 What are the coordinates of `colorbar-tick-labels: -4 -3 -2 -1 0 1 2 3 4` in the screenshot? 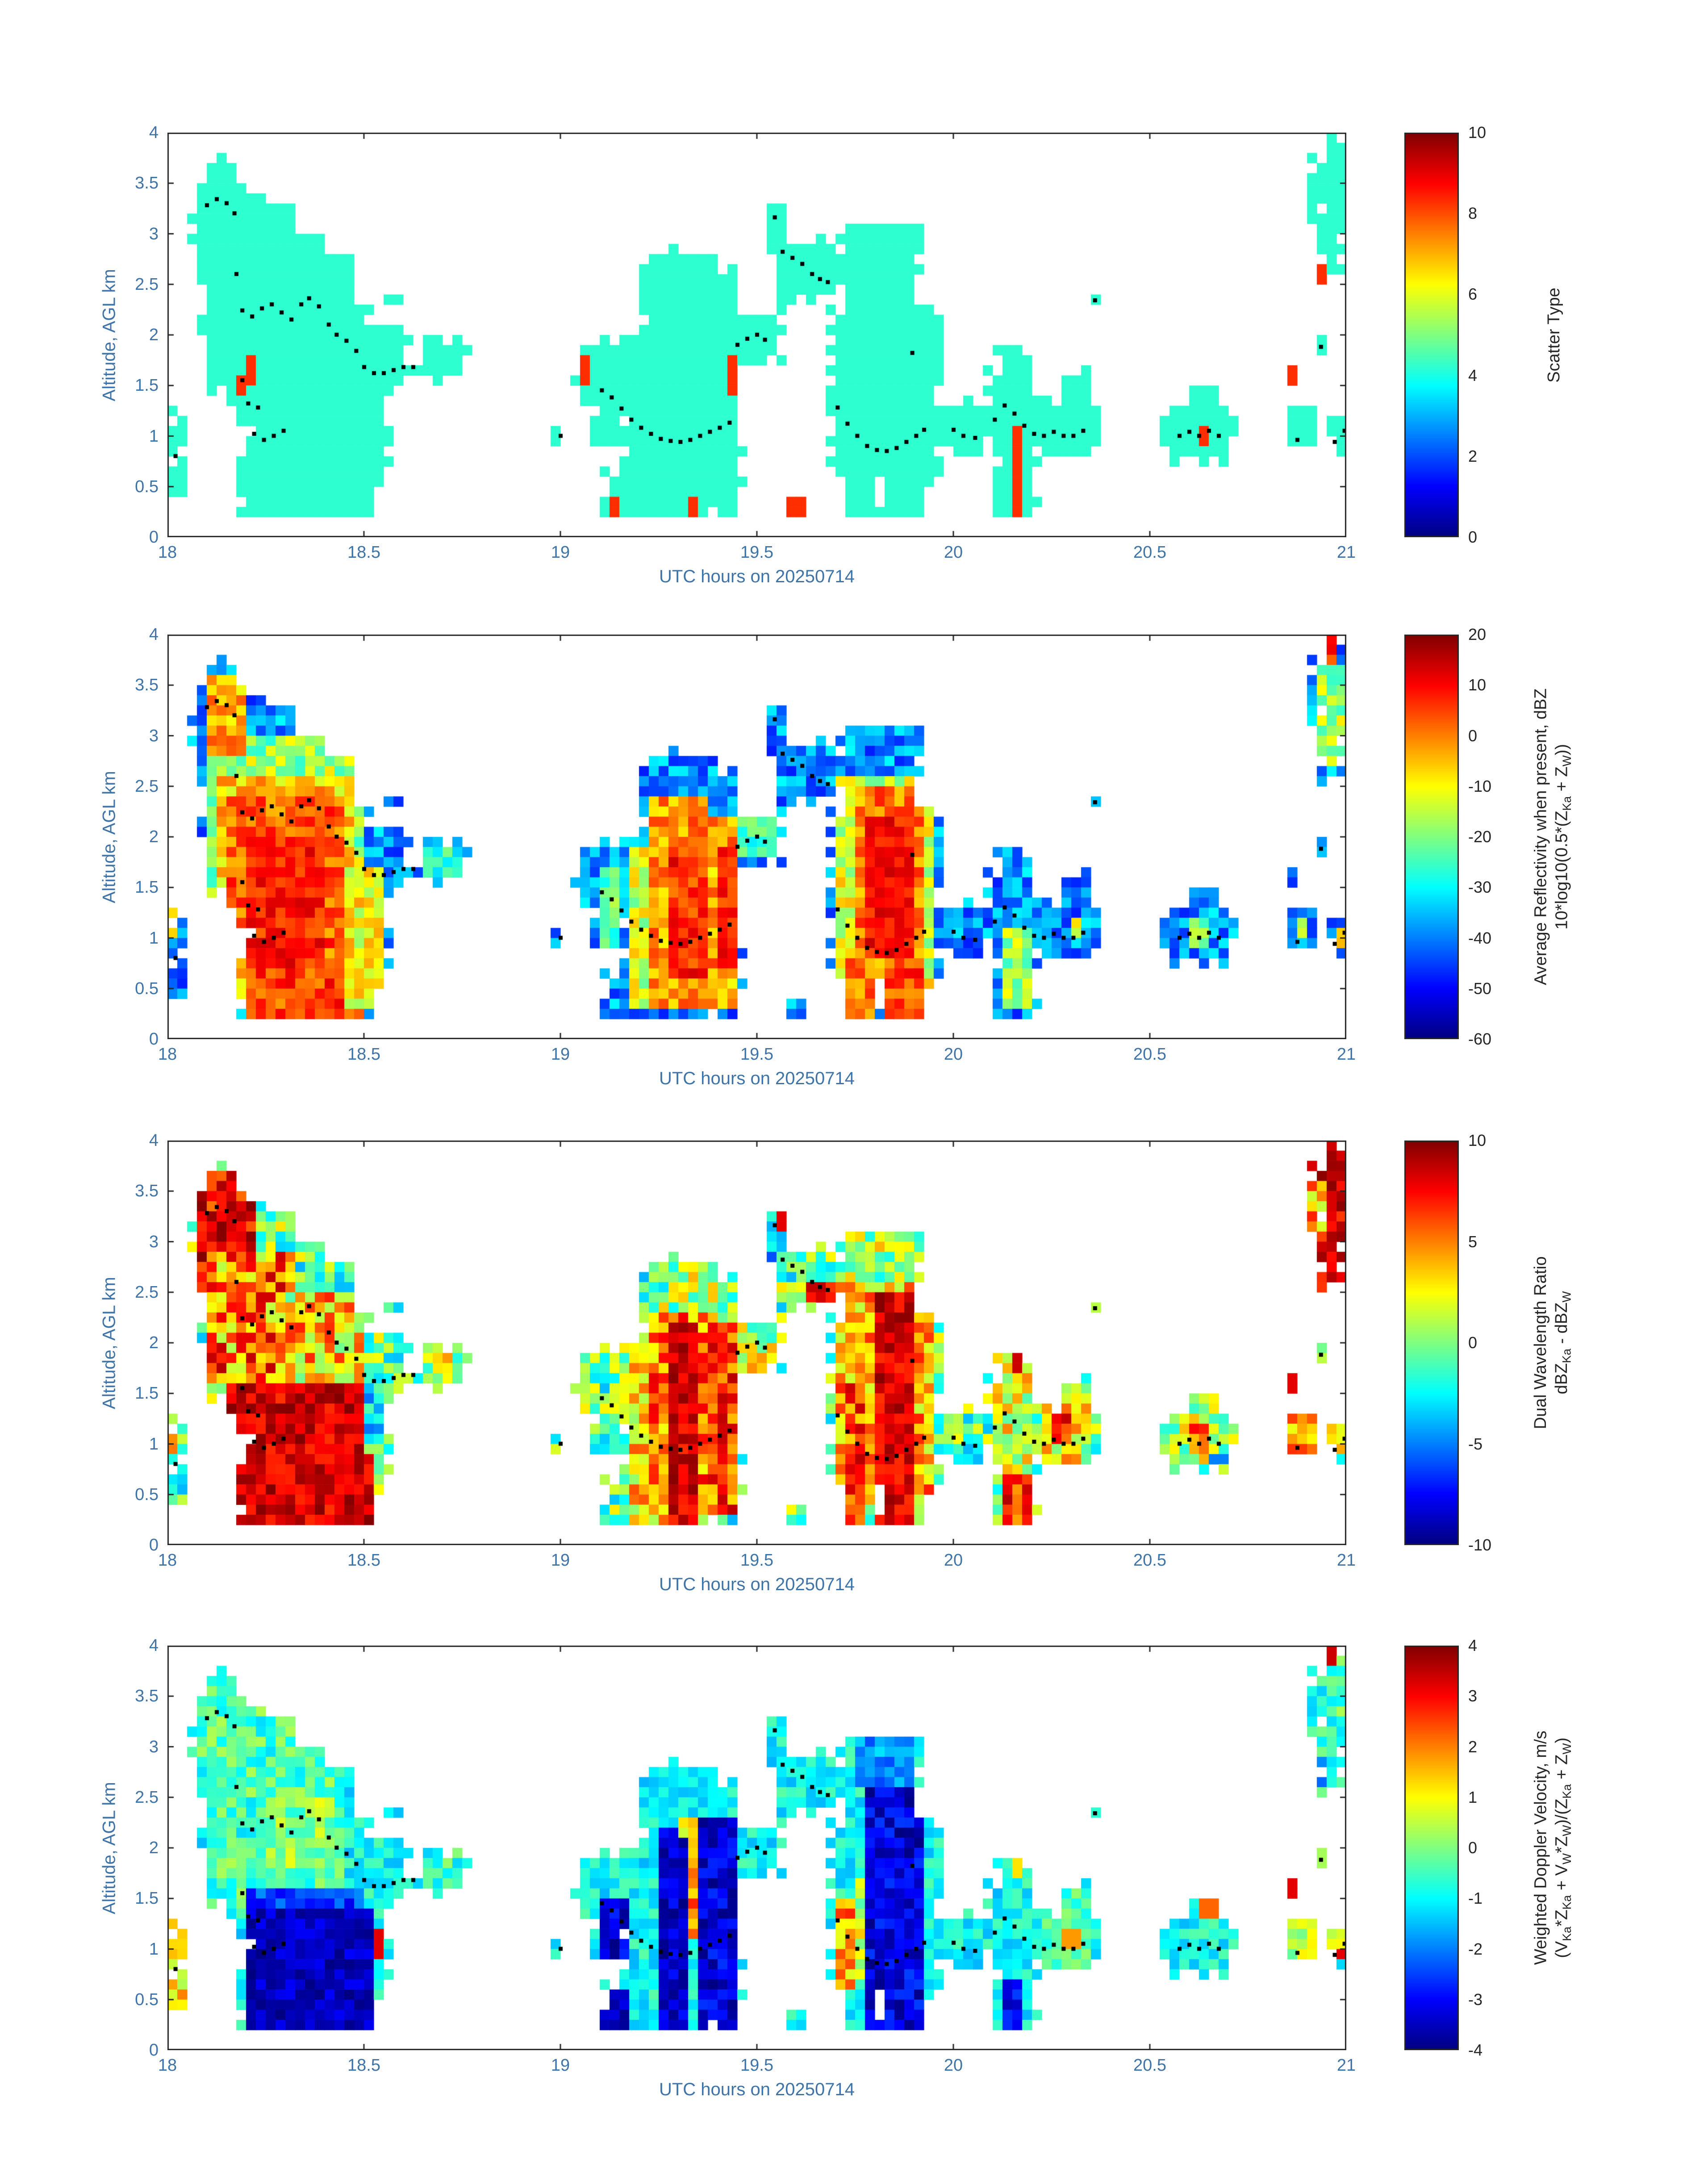 It's located at (1506, 1847).